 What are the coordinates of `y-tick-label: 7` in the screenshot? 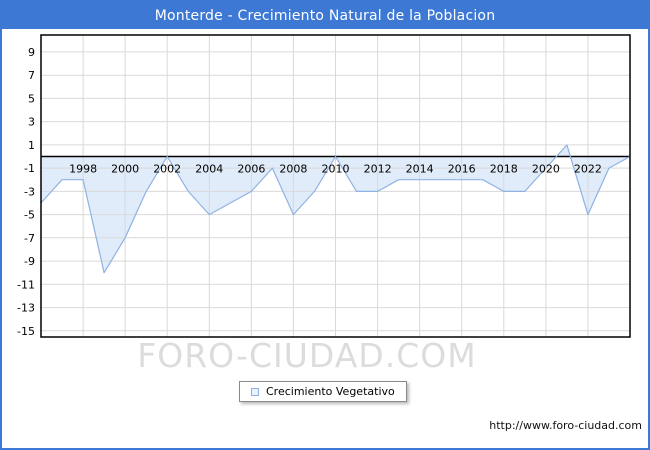 It's located at (31, 75).